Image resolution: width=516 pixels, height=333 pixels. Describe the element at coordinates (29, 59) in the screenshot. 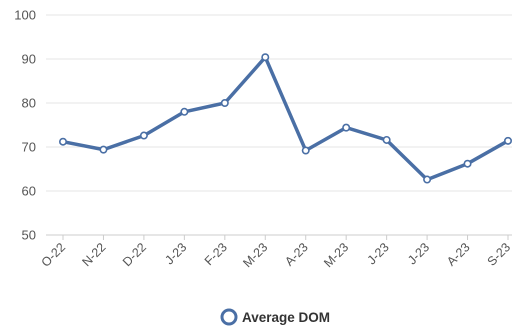

I see `y-tick-label: 90` at that location.